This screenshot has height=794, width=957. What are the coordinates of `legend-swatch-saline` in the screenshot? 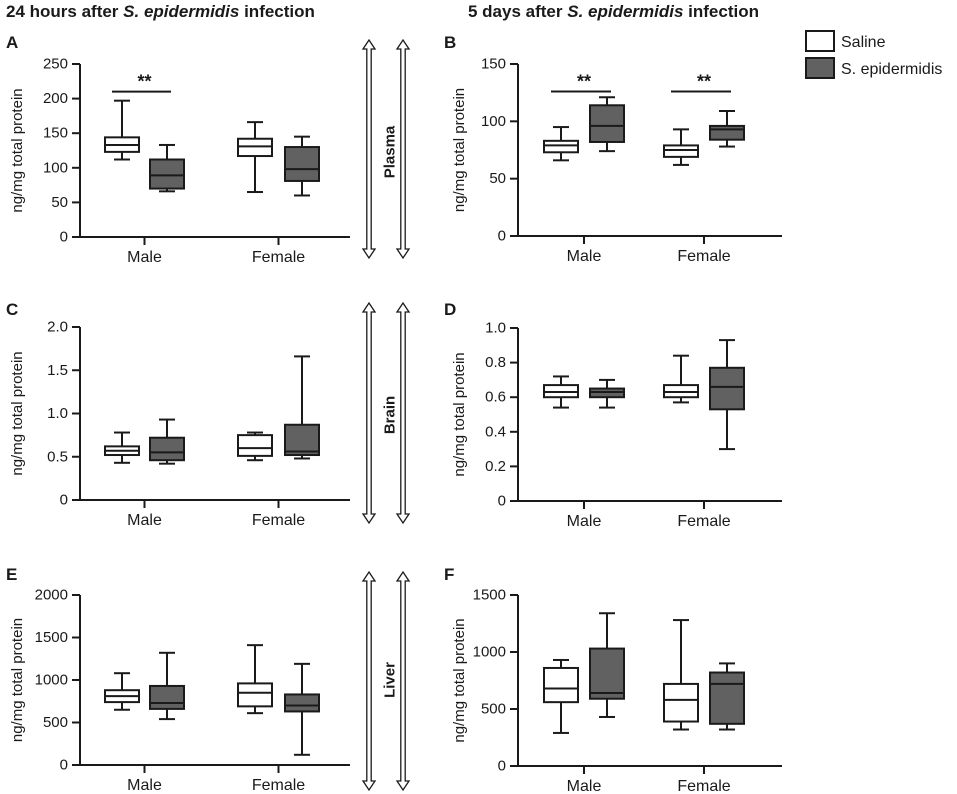 It's located at (820, 41).